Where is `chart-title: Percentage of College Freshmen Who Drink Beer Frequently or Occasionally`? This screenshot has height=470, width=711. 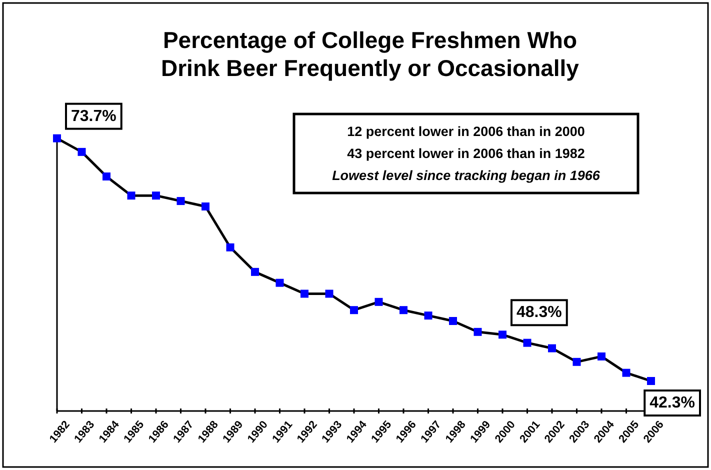
chart-title: Percentage of College Freshmen Who Drink Beer Frequently or Occasionally is located at coordinates (370, 54).